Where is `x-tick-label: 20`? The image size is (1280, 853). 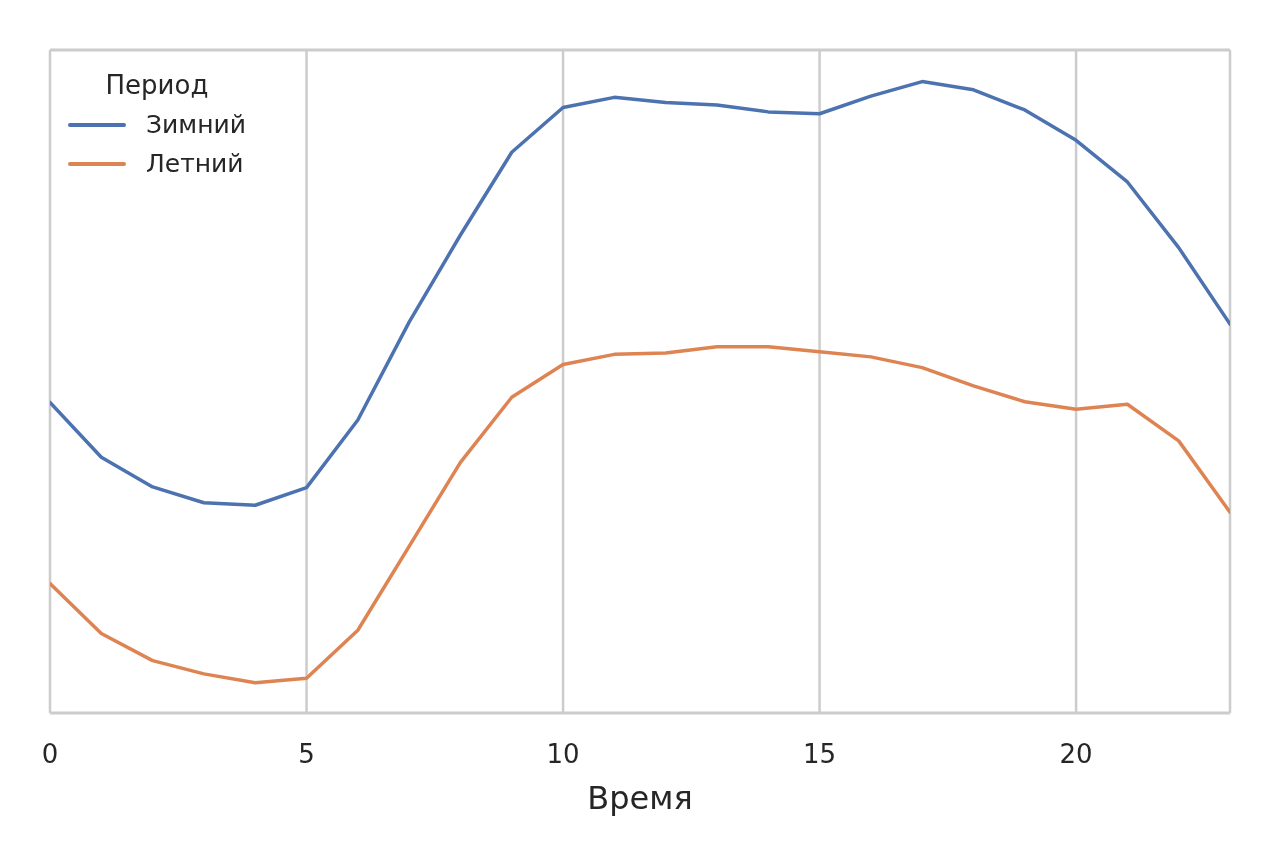
x-tick-label: 20 is located at coordinates (1076, 754).